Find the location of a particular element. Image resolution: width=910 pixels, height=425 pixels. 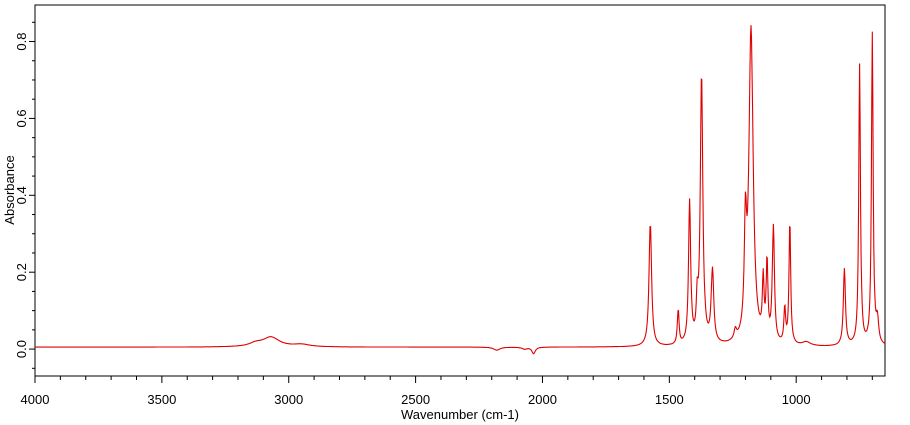

y-tick-label: 0.8 is located at coordinates (21, 41).